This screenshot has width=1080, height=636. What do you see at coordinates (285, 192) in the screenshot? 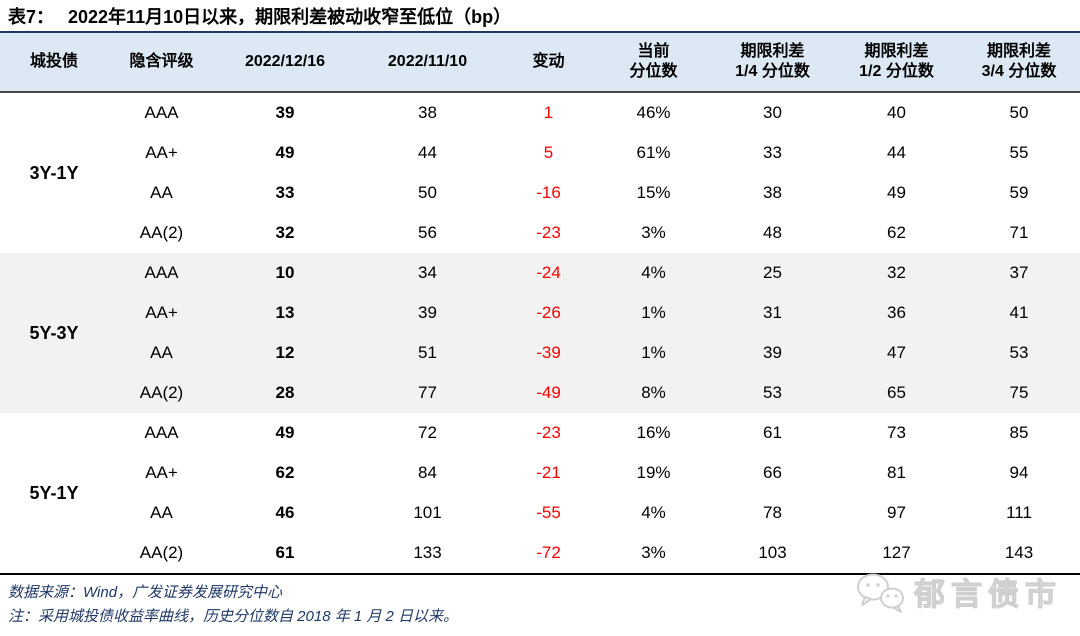
I see `value-20221216-cell: 33` at bounding box center [285, 192].